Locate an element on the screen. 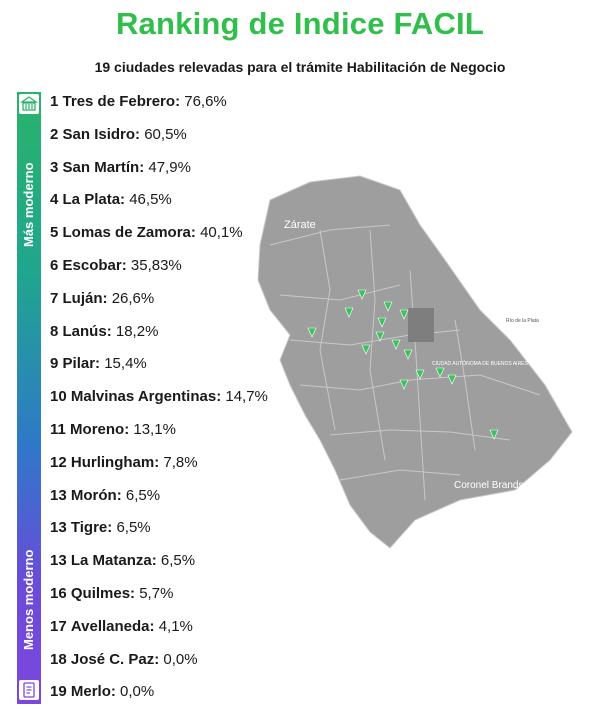 The width and height of the screenshot is (600, 715). ranking-row: 19 Merlo: 0,0% is located at coordinates (102, 692).